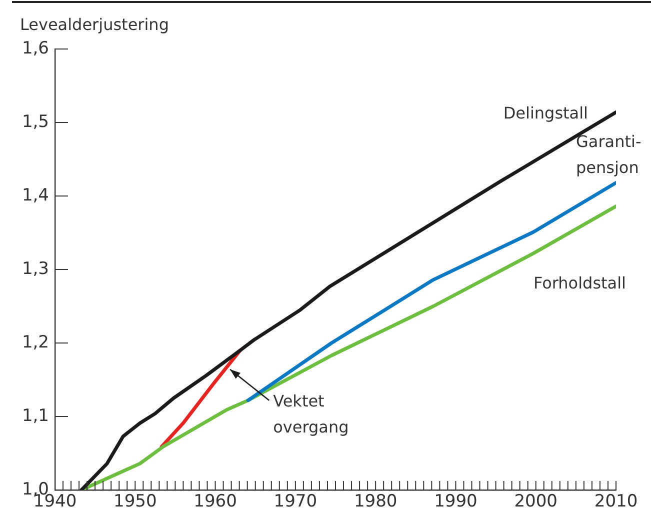 This screenshot has width=651, height=522. What do you see at coordinates (135, 502) in the screenshot?
I see `x-tick-label: 1950` at bounding box center [135, 502].